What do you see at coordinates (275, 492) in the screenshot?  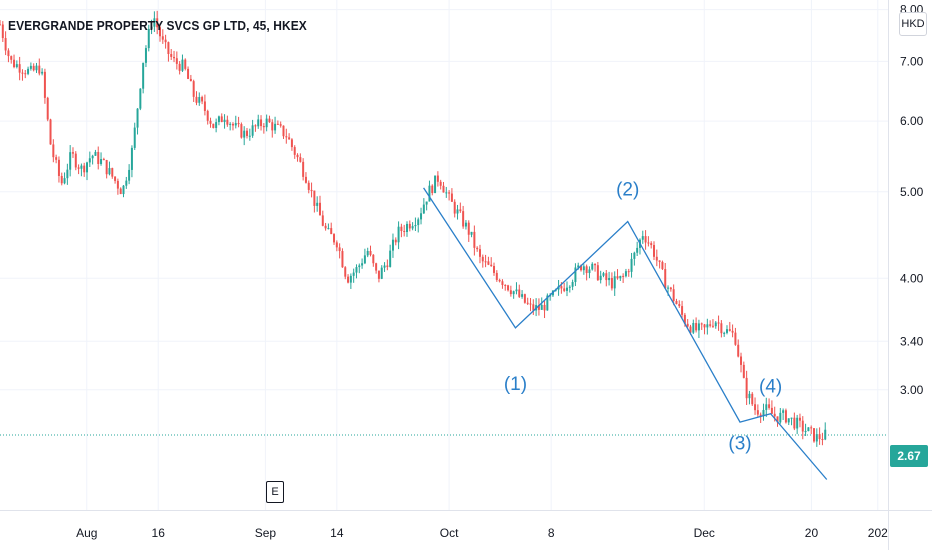 I see `earnings-event-marker: E` at bounding box center [275, 492].